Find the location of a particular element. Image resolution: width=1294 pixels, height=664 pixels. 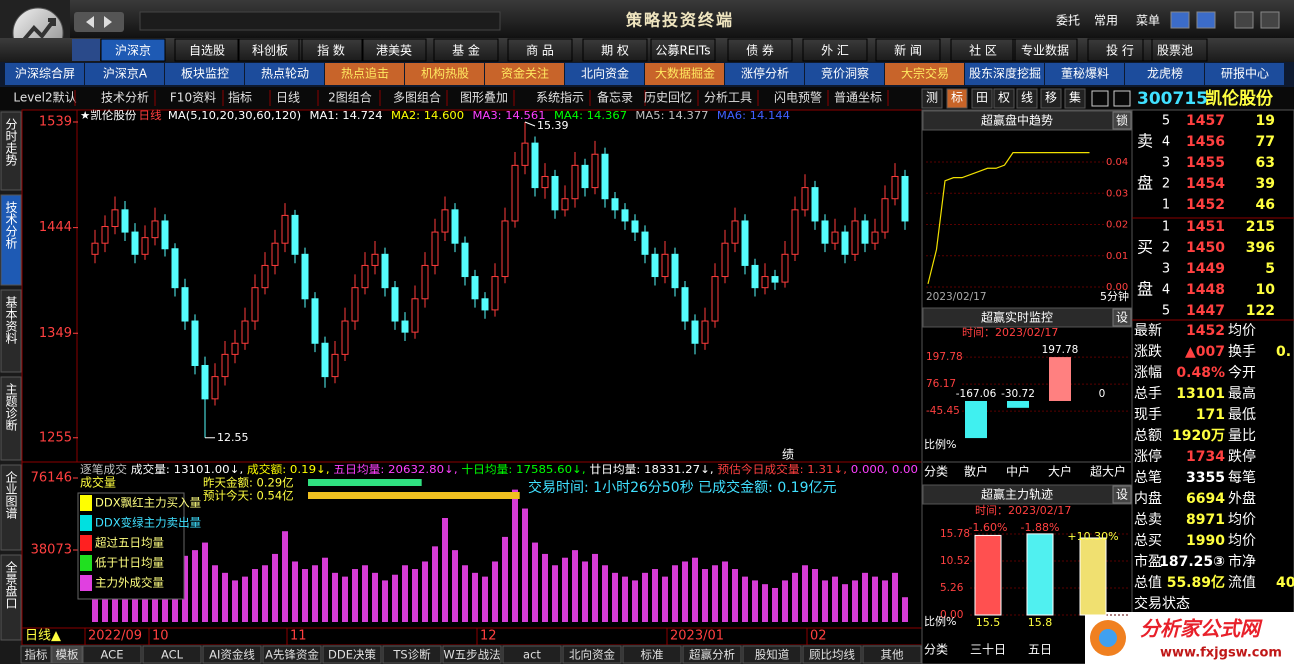

menu-item: 菜单 is located at coordinates (1148, 21).